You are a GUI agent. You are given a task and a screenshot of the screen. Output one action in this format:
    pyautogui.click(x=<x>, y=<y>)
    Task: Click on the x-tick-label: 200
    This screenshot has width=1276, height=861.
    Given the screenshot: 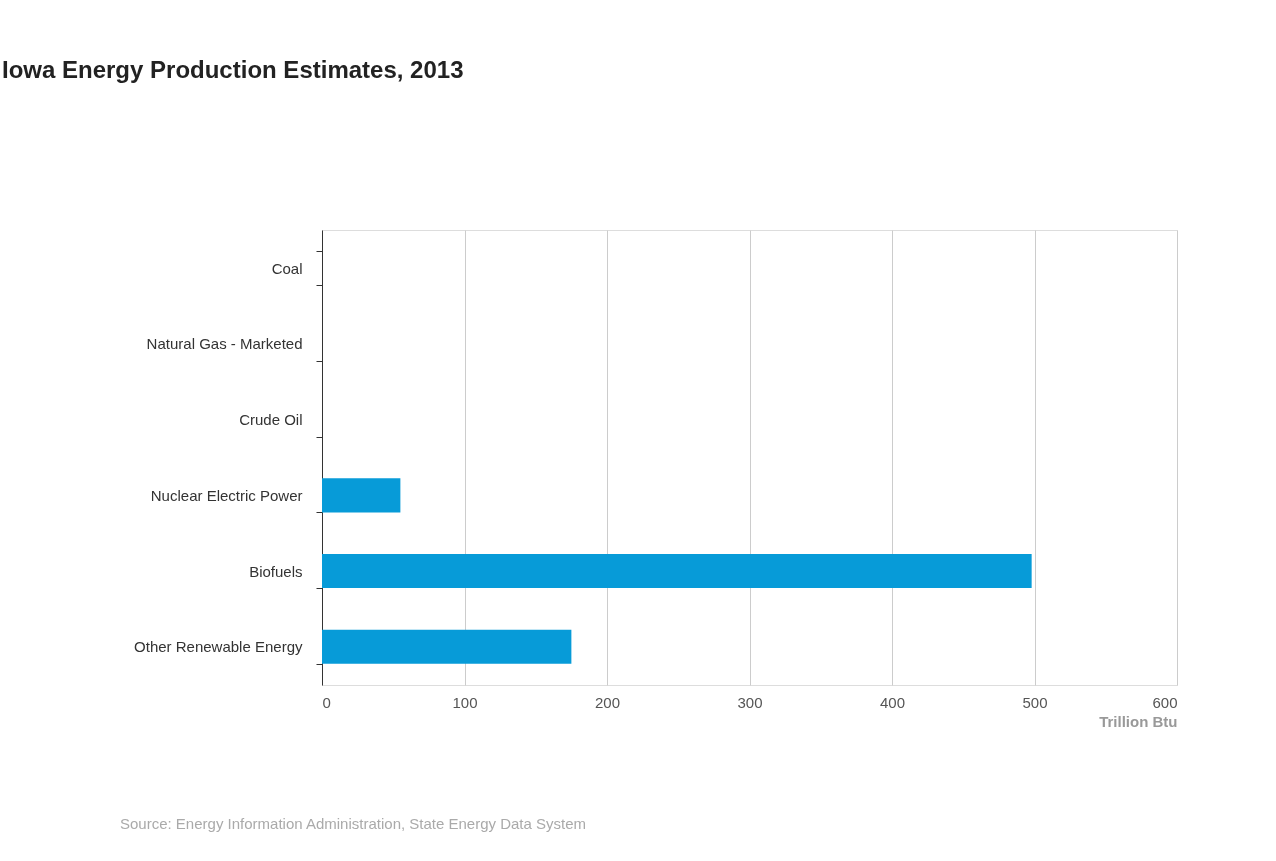 What is the action you would take?
    pyautogui.click(x=607, y=702)
    